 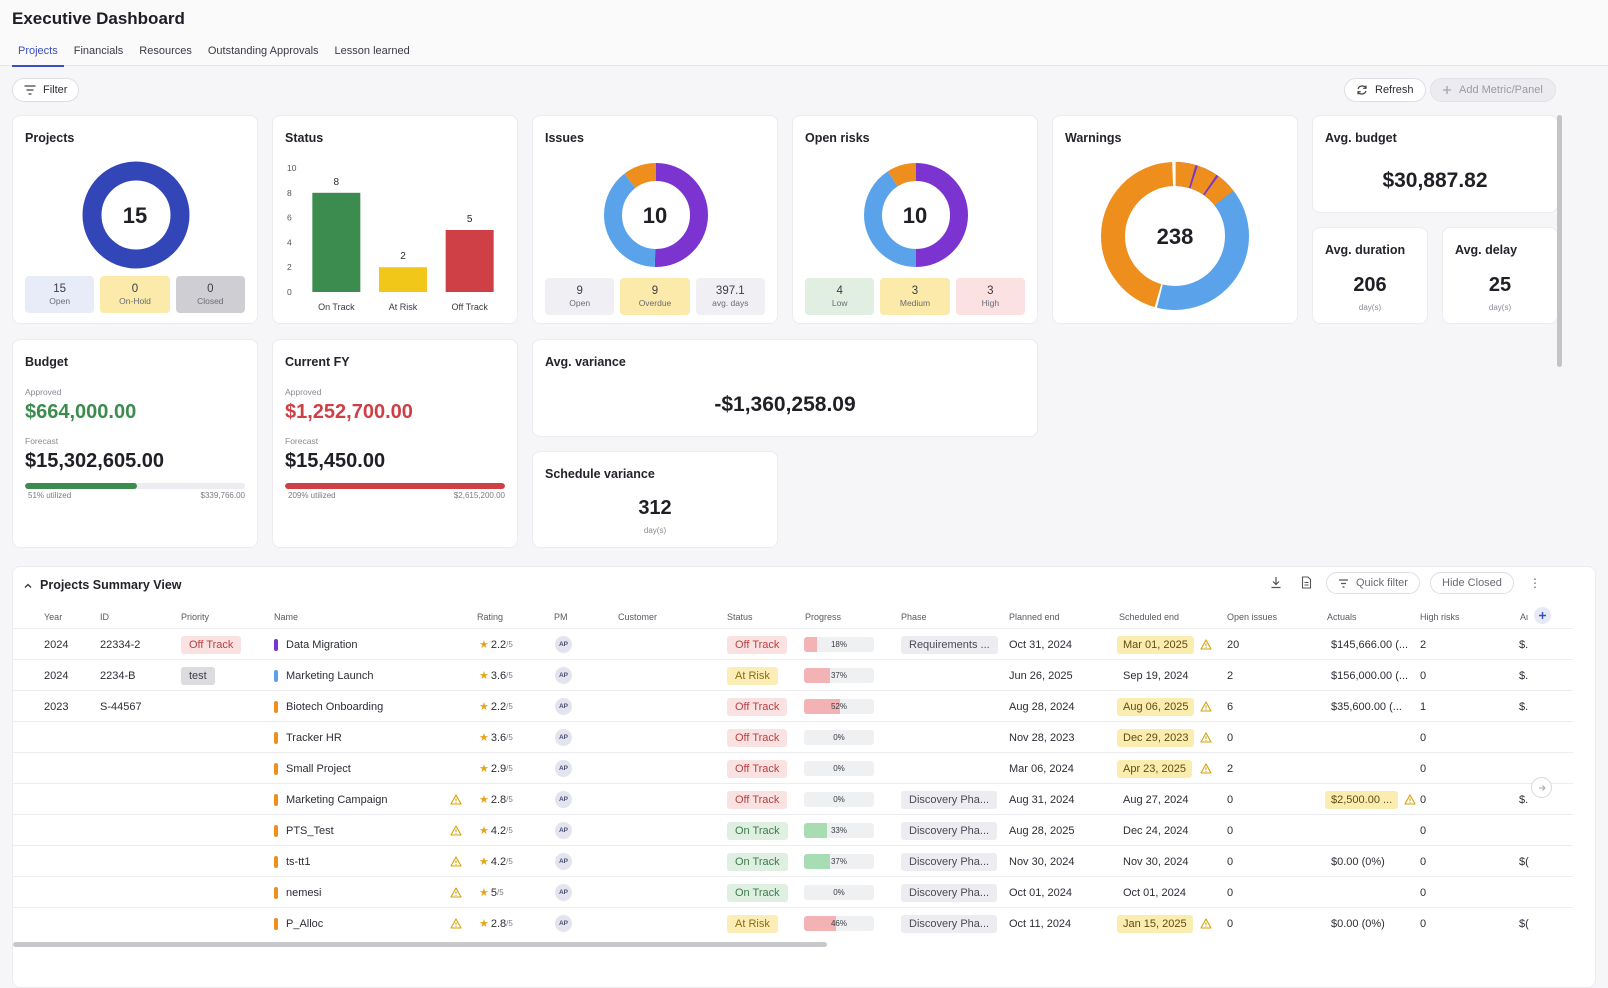 What do you see at coordinates (335, 706) in the screenshot?
I see `project-name-link: Biotech Onboarding` at bounding box center [335, 706].